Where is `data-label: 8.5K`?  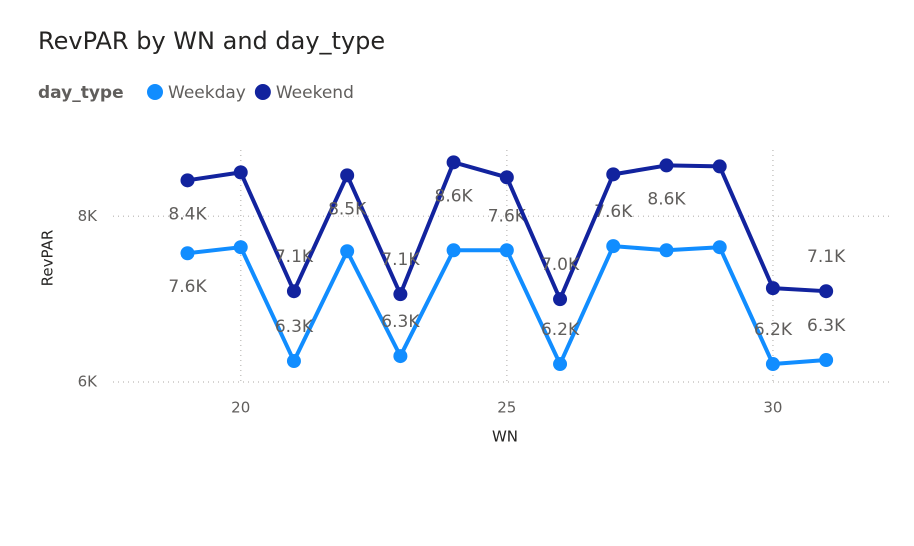
data-label: 8.5K is located at coordinates (347, 209).